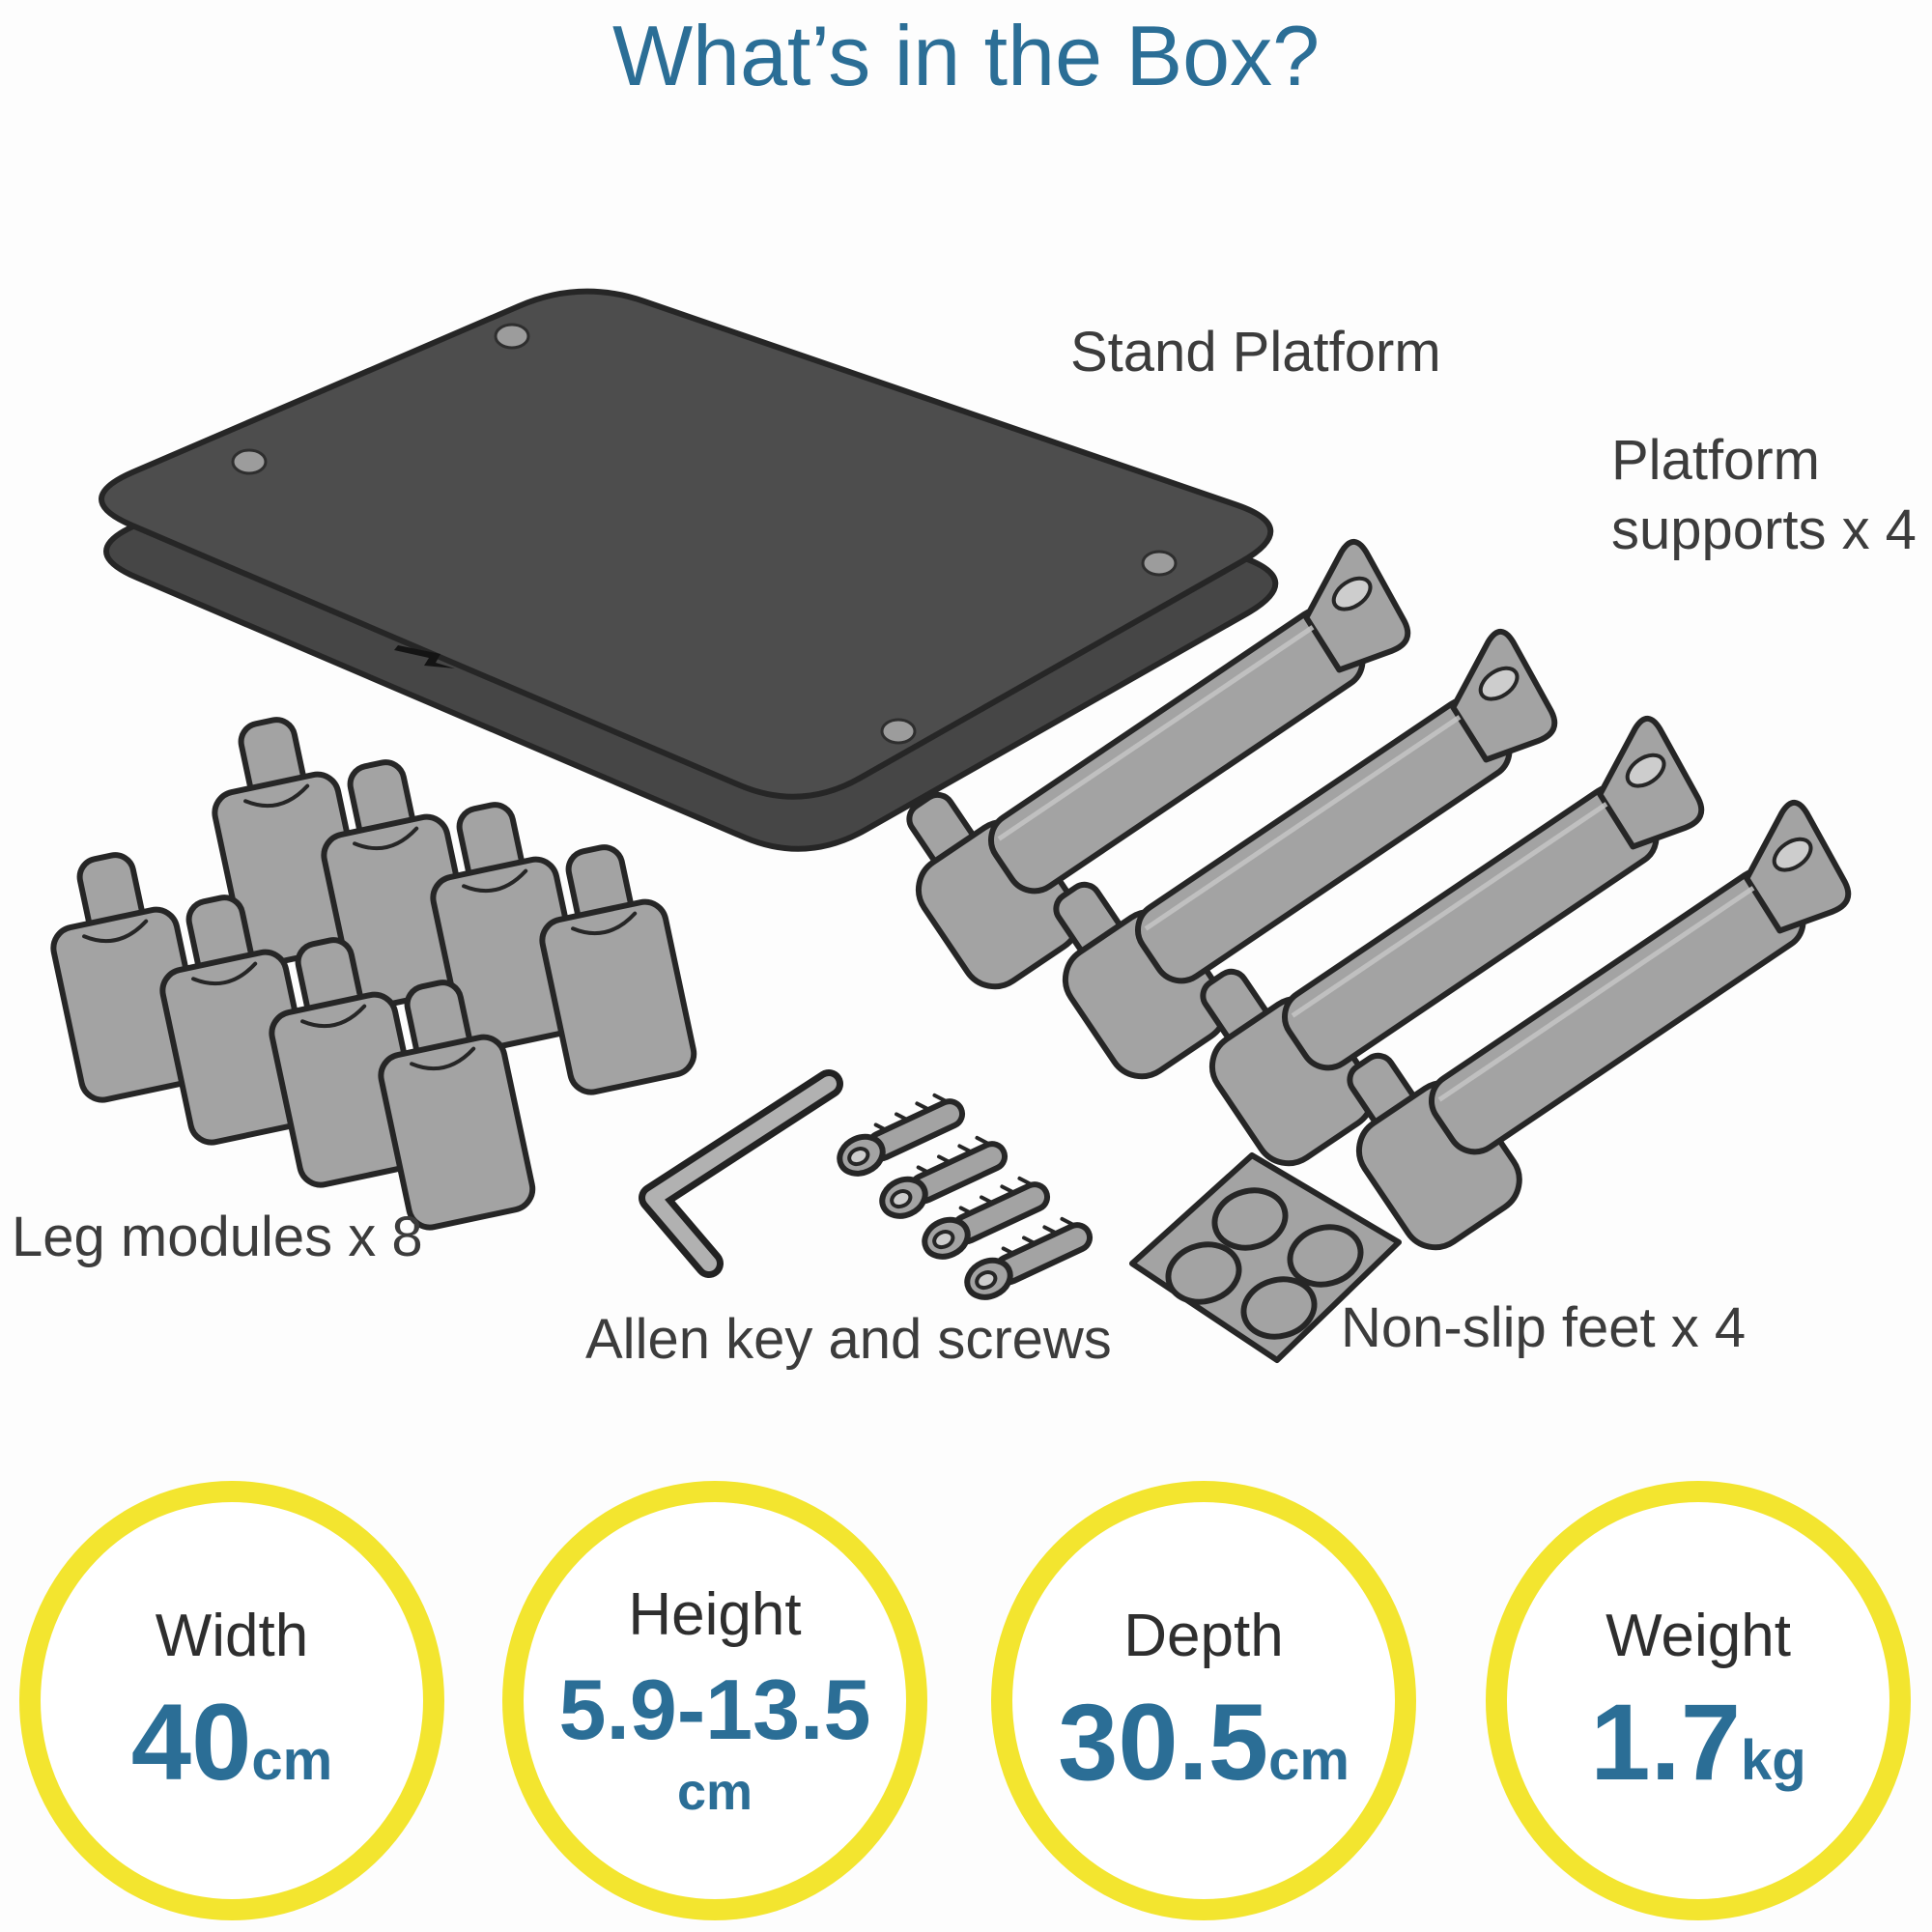 The height and width of the screenshot is (1932, 1932). Describe the element at coordinates (1773, 1761) in the screenshot. I see `spec-weight-unit: kg` at that location.